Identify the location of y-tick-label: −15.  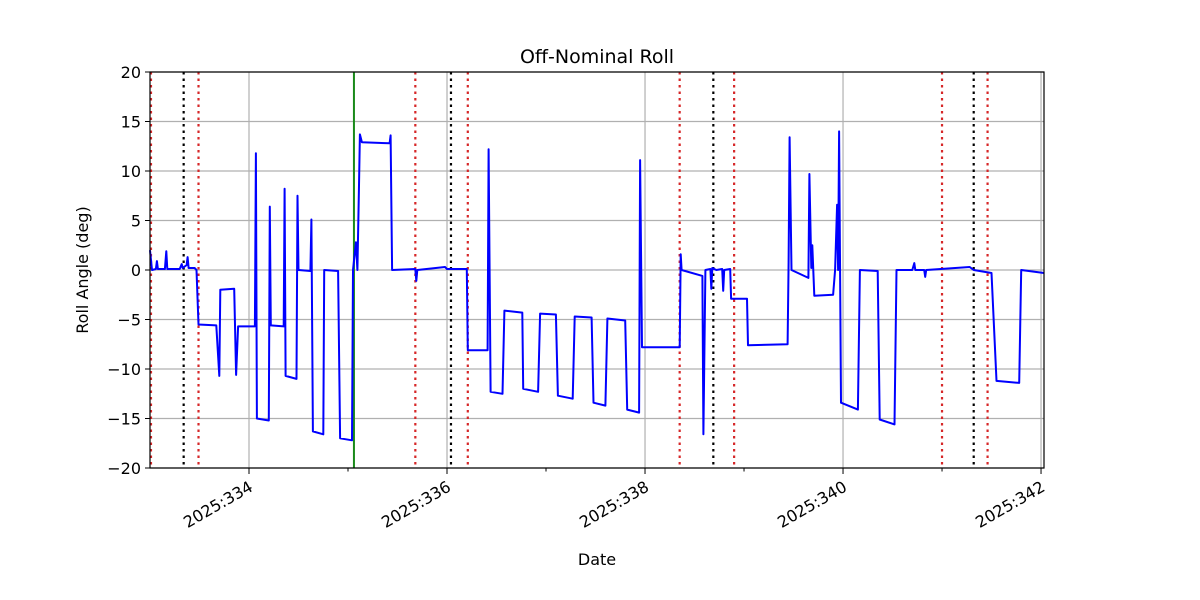
(124, 419).